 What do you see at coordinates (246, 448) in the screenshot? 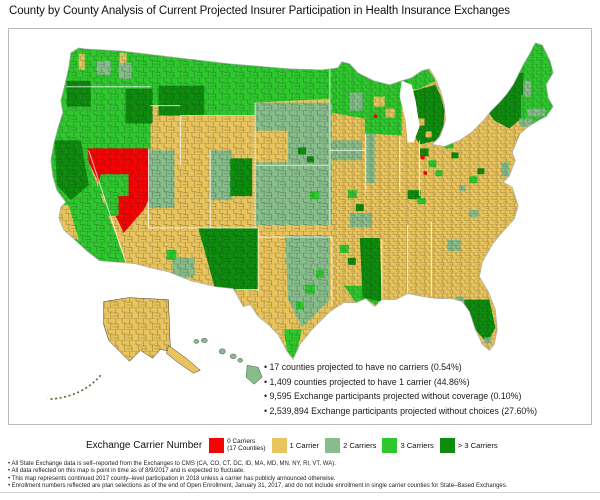
I see `legend-sublabel: (17 Counties)` at bounding box center [246, 448].